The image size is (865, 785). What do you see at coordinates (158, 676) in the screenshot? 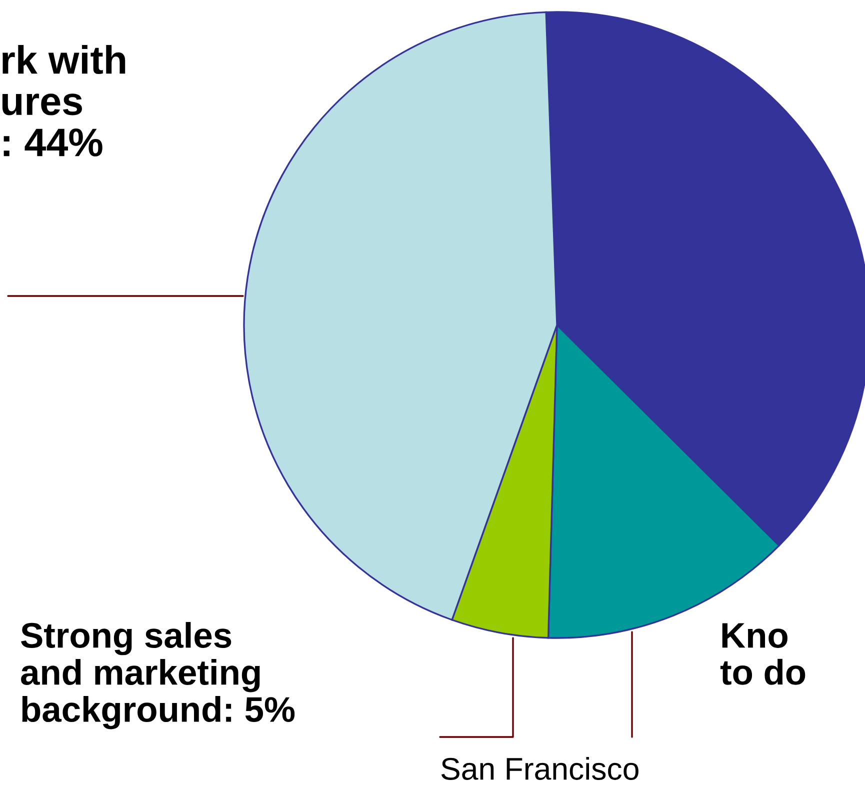
I see `text: Strong sales and marketing background: 5%` at bounding box center [158, 676].